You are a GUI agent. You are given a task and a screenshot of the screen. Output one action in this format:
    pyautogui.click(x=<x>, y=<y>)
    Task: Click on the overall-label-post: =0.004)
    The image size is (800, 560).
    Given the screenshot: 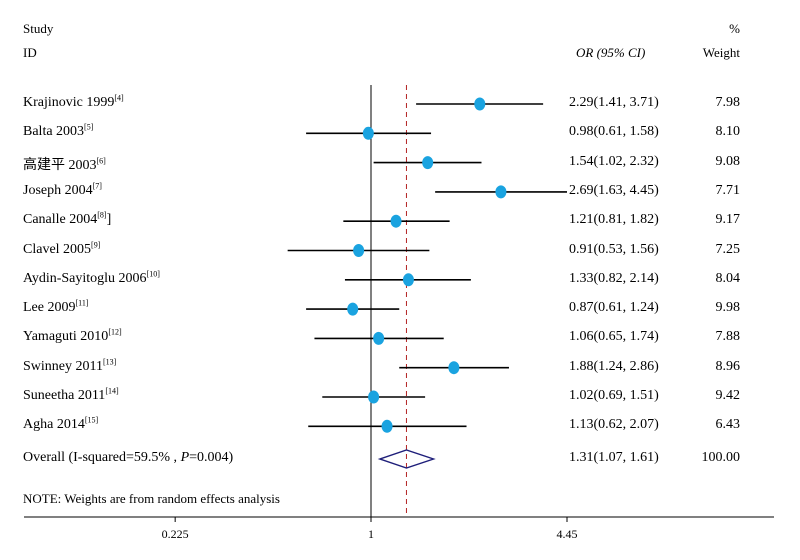 What is the action you would take?
    pyautogui.click(x=211, y=457)
    